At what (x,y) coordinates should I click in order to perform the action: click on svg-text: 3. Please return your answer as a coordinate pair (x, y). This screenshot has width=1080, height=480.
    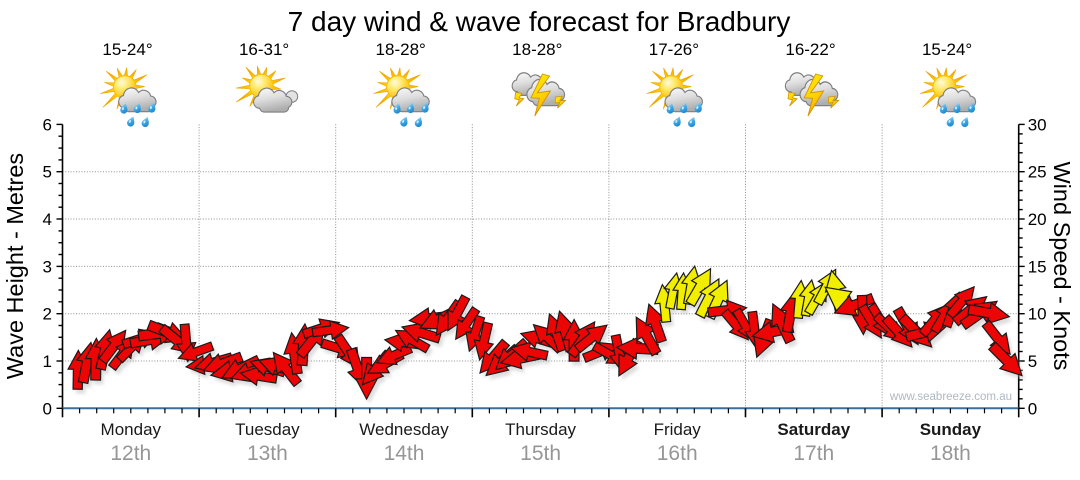
    Looking at the image, I should click on (47, 266).